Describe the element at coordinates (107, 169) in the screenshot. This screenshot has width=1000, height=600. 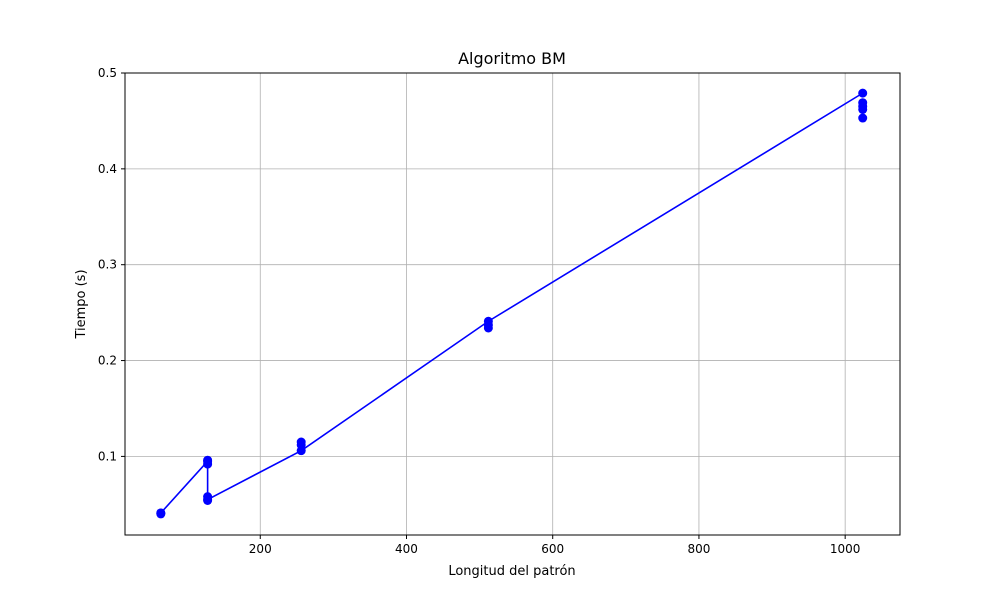
I see `y-tick-label: 0.4` at that location.